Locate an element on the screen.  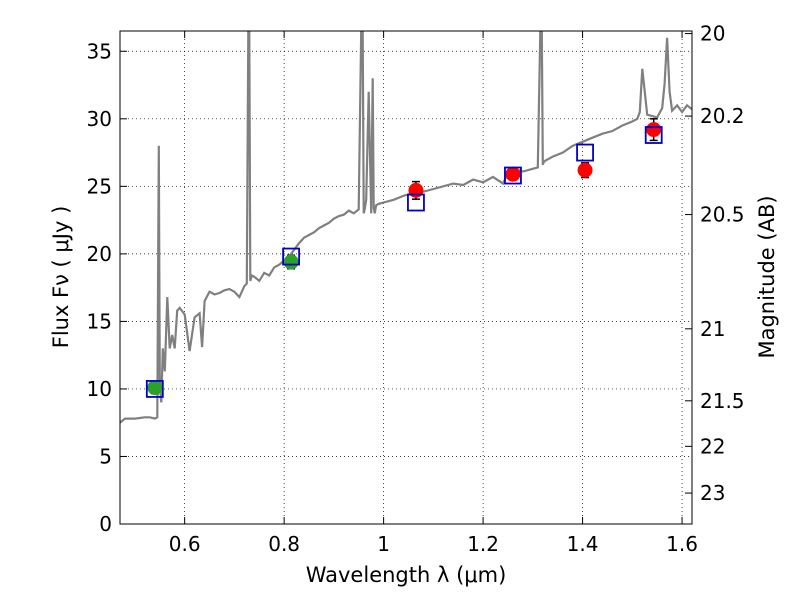
y-tick-label-3: 15 is located at coordinates (99, 321).